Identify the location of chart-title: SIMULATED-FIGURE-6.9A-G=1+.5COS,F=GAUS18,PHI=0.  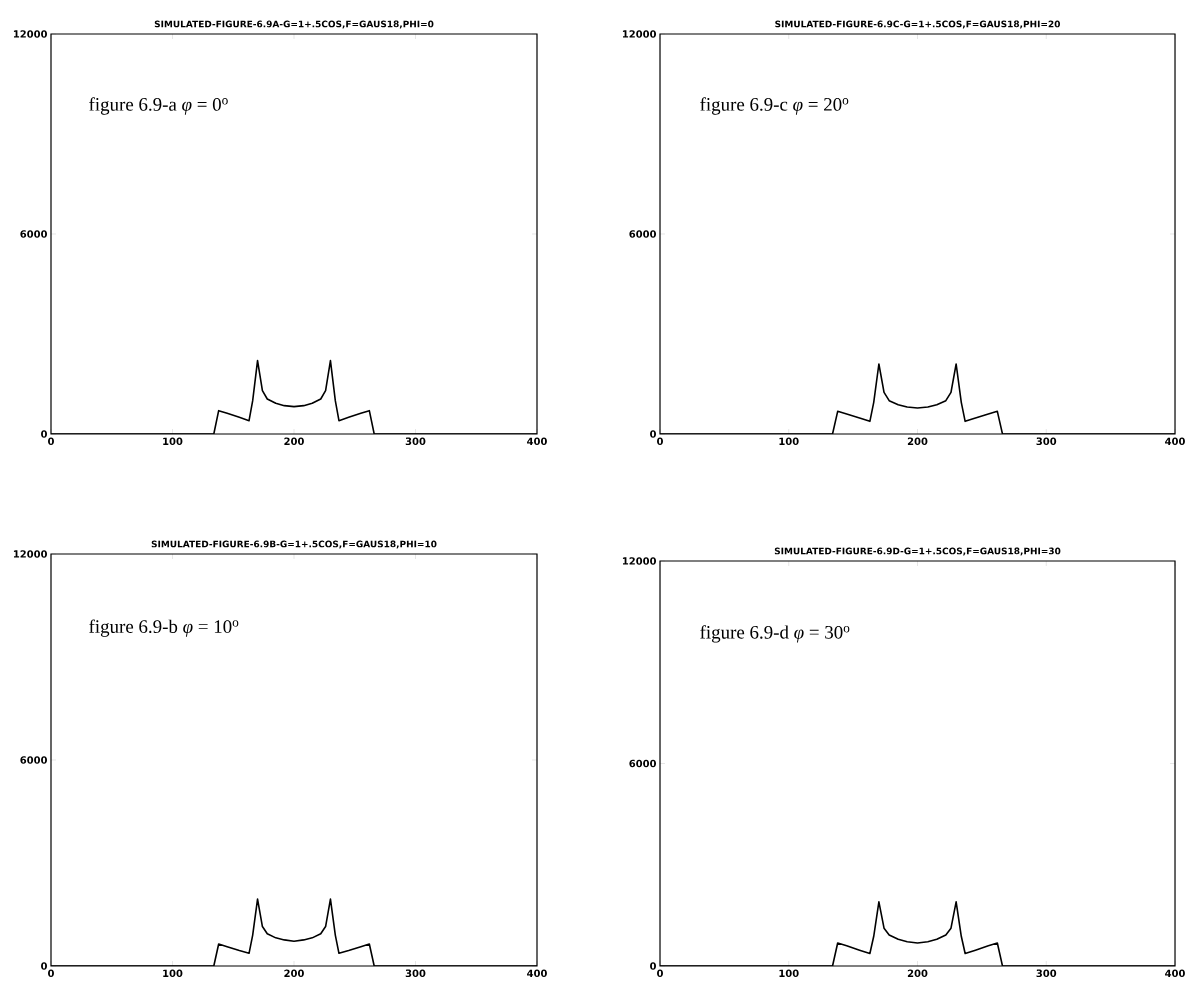
(294, 24).